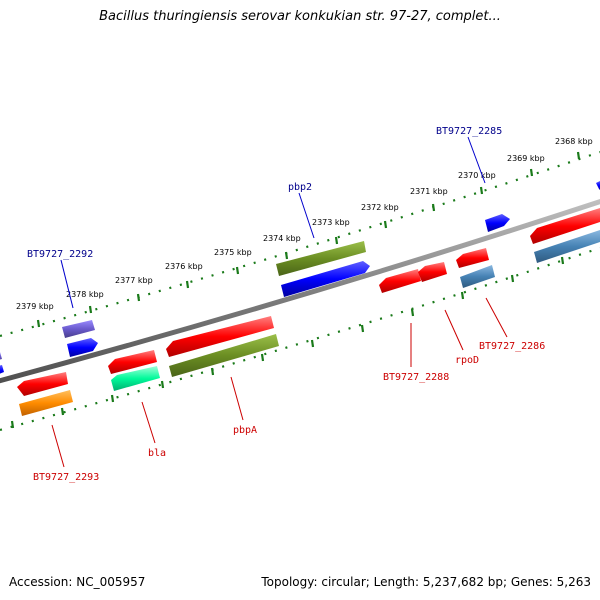  I want to click on gene-arrow-pbp2, so click(321, 258).